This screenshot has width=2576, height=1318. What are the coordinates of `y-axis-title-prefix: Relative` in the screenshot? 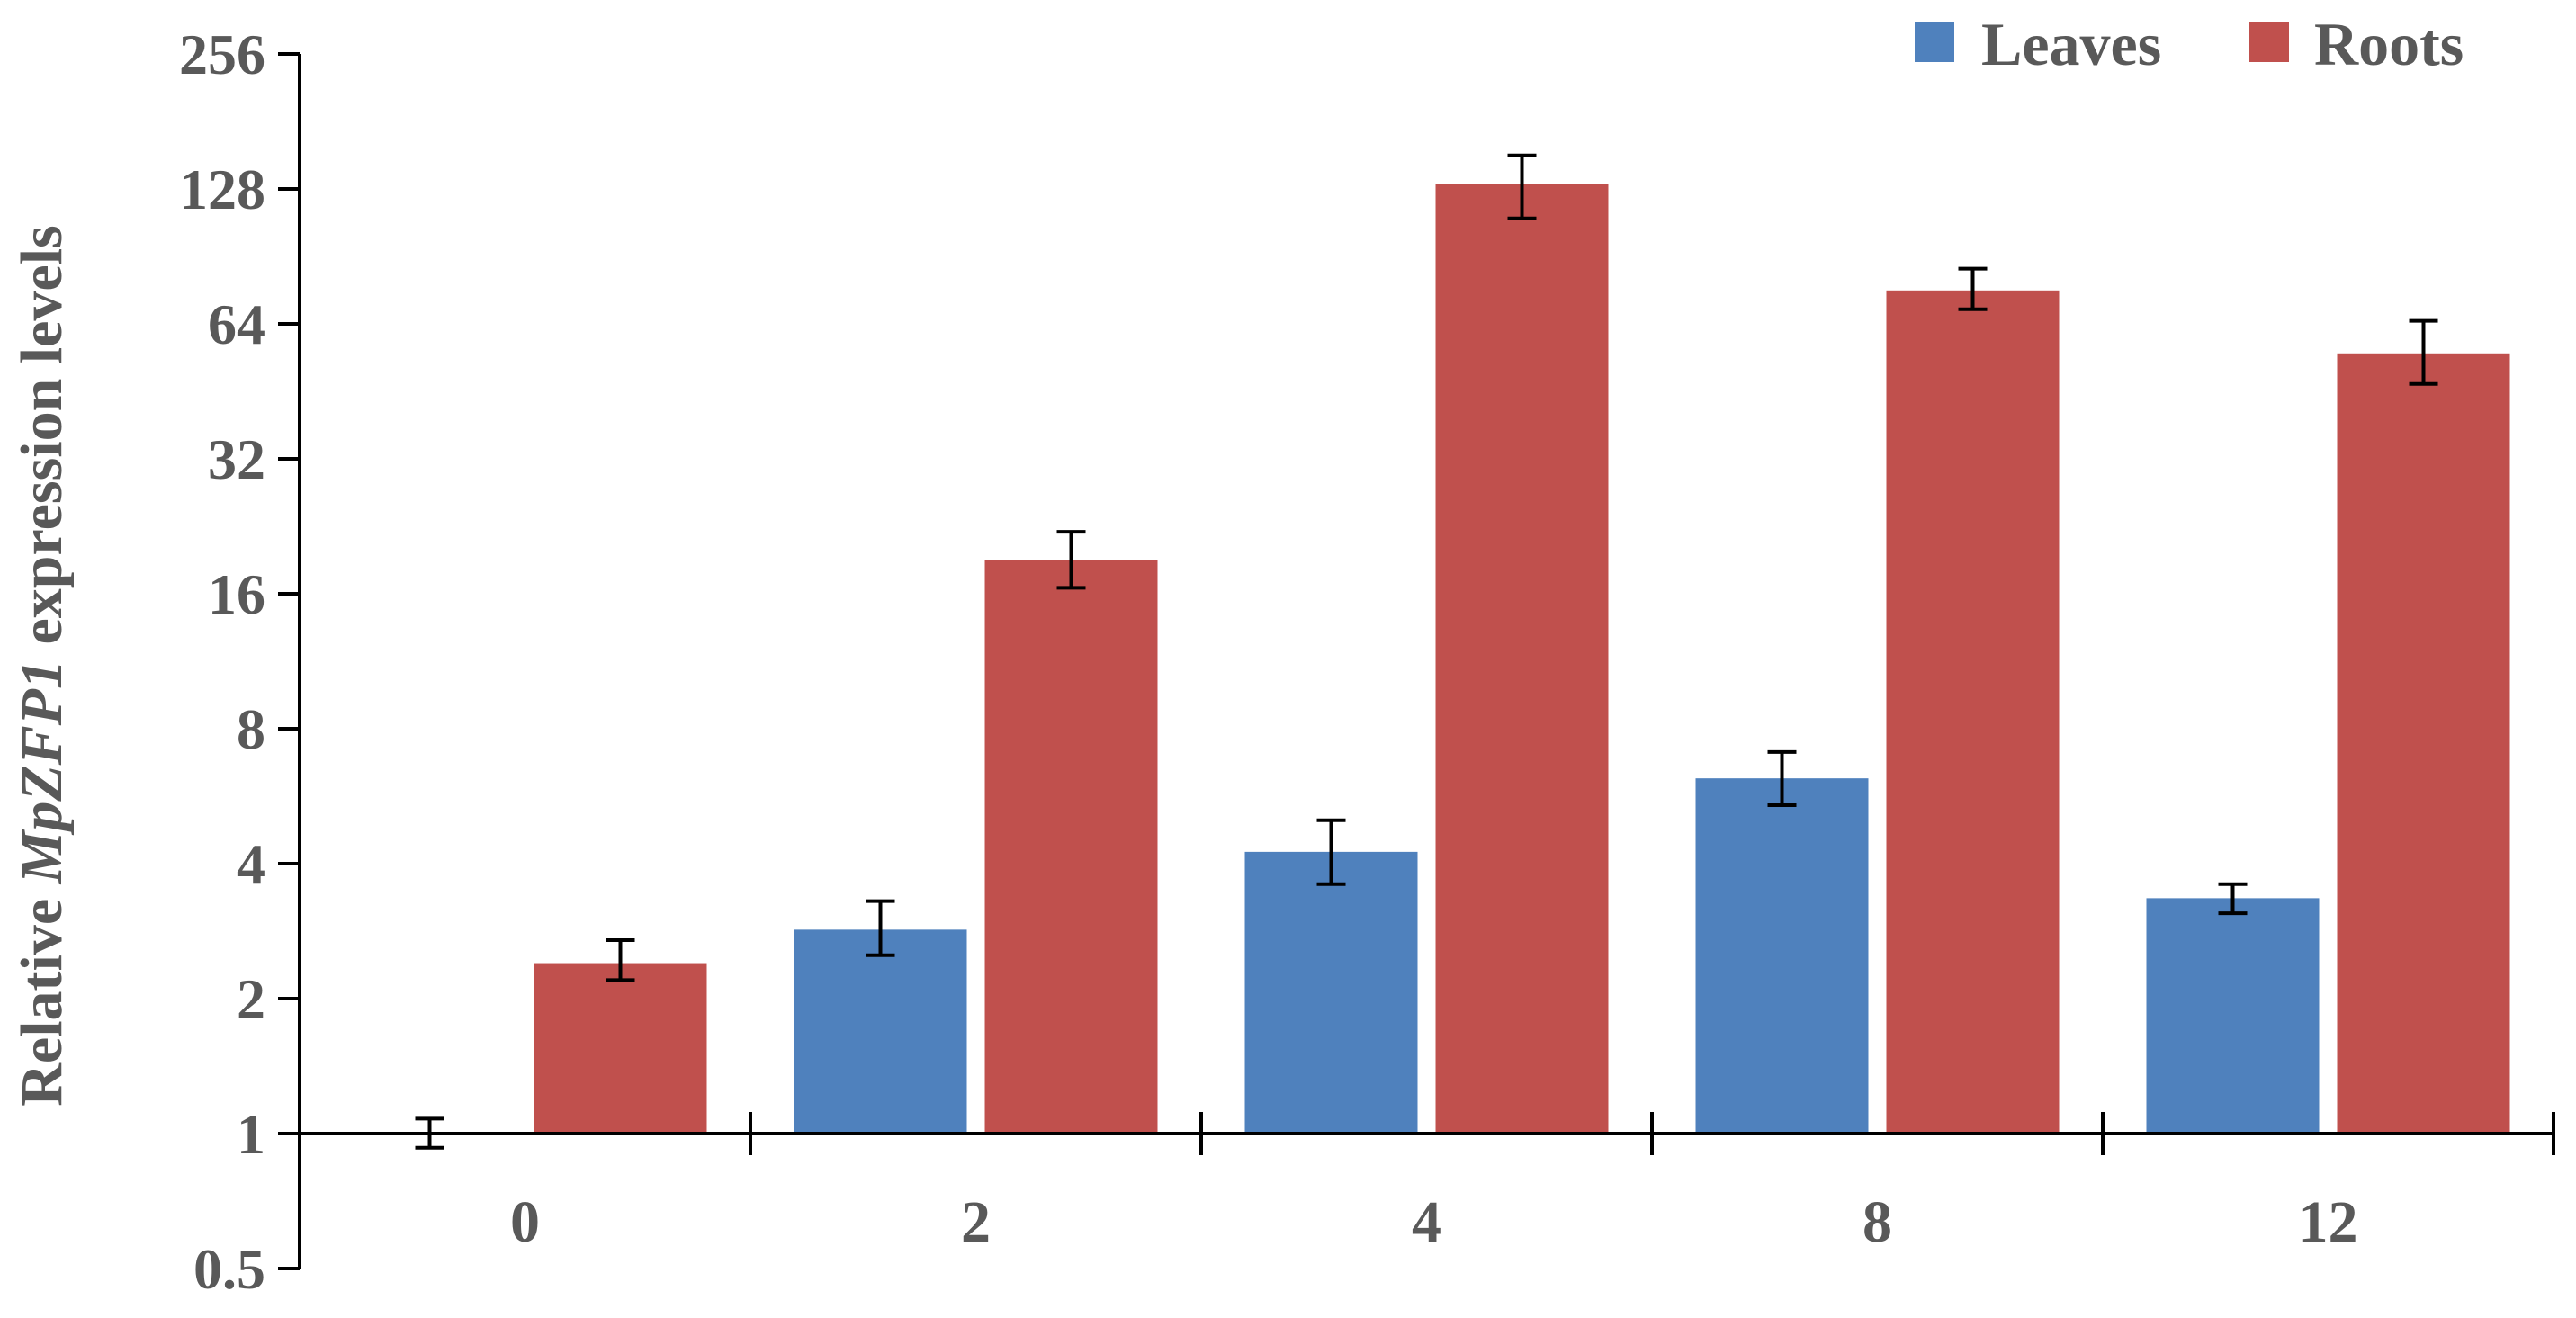 It's located at (42, 994).